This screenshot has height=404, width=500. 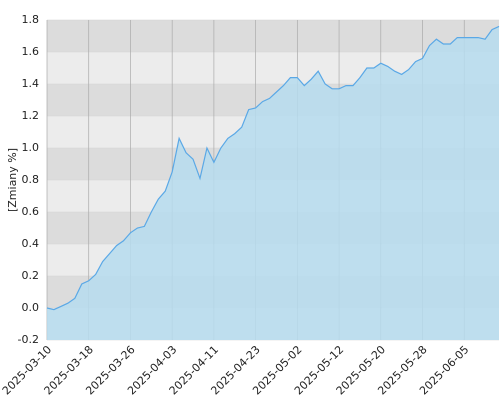 I want to click on y-tick-label: 0.4, so click(x=31, y=243).